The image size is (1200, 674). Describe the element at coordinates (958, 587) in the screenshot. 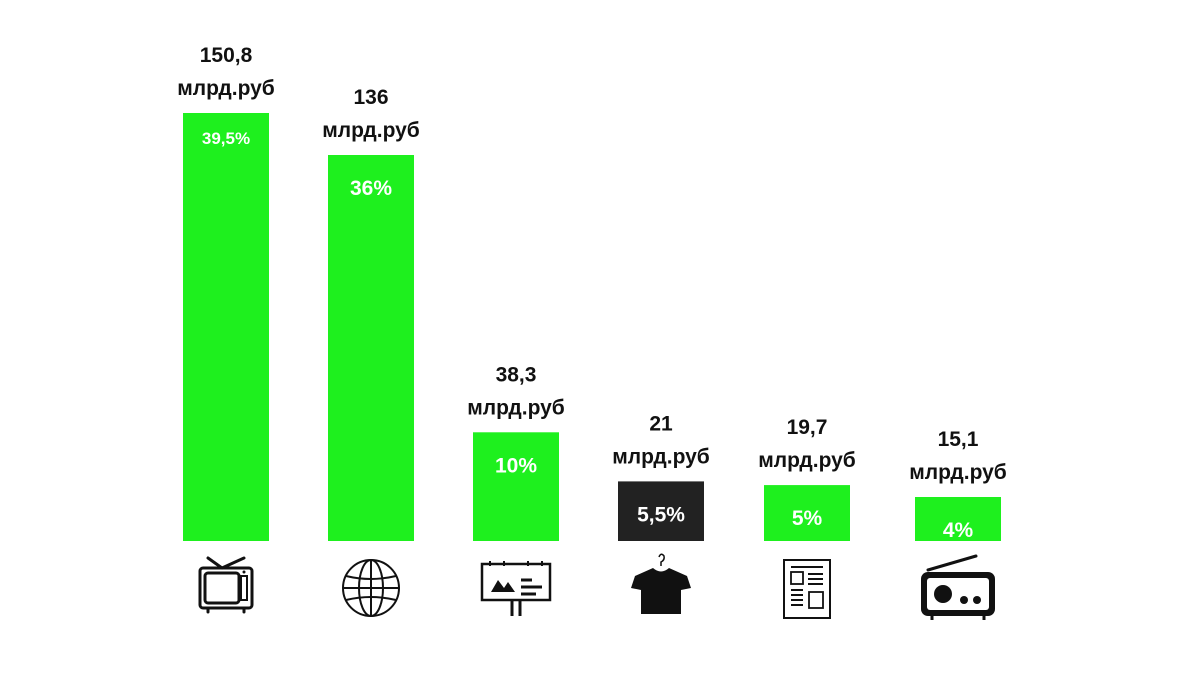

I see `radio-icon` at that location.